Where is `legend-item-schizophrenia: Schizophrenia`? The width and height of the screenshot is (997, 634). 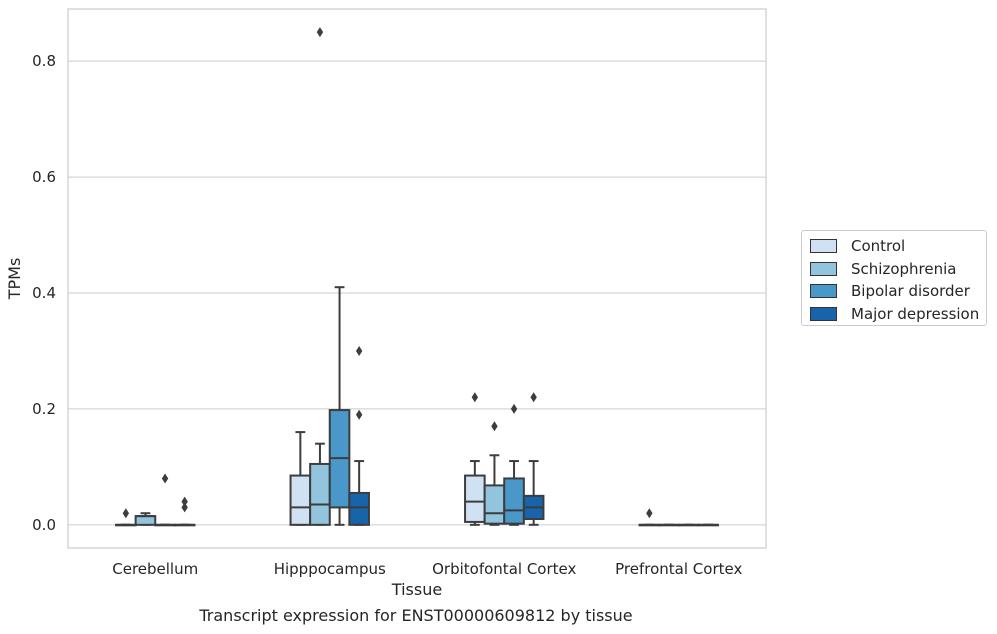
legend-item-schizophrenia: Schizophrenia is located at coordinates (898, 269).